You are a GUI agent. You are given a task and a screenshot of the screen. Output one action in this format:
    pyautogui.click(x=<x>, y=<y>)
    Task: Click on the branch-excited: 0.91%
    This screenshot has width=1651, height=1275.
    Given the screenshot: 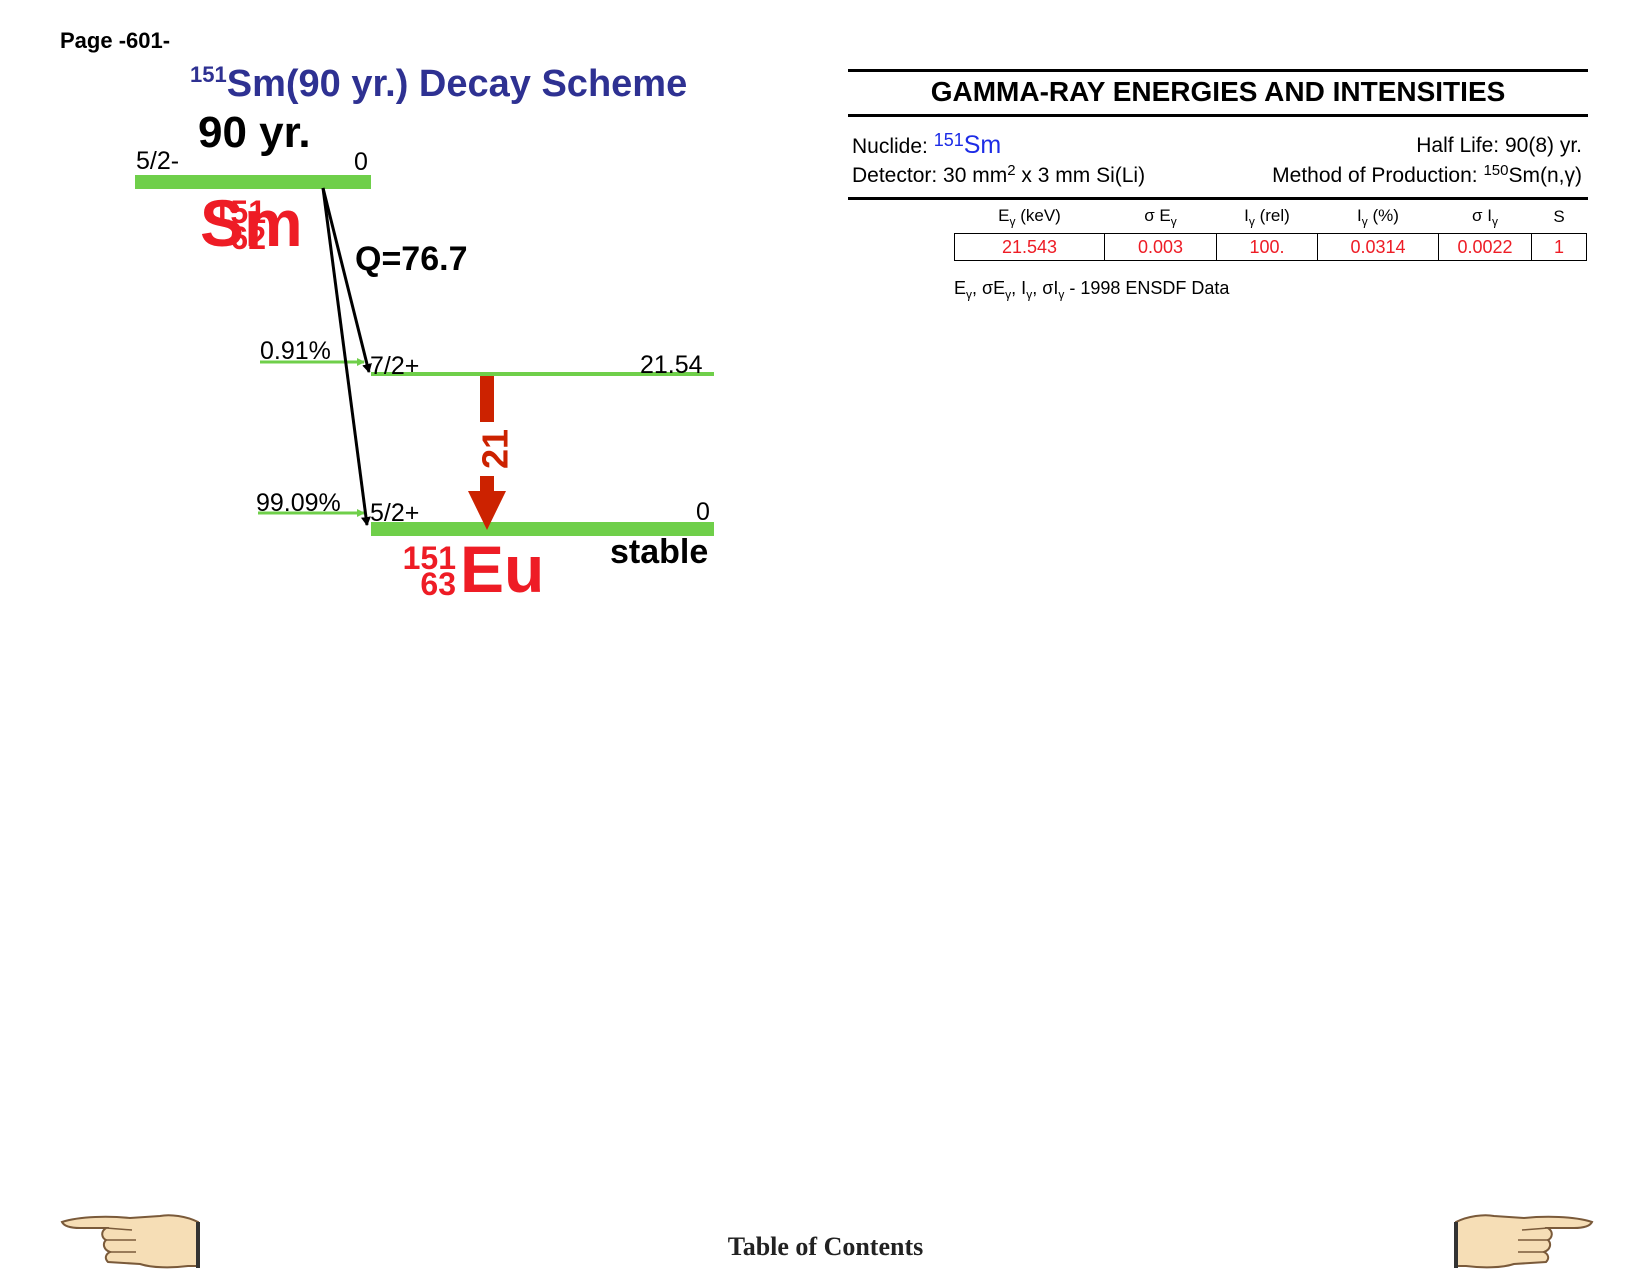 What is the action you would take?
    pyautogui.click(x=295, y=351)
    